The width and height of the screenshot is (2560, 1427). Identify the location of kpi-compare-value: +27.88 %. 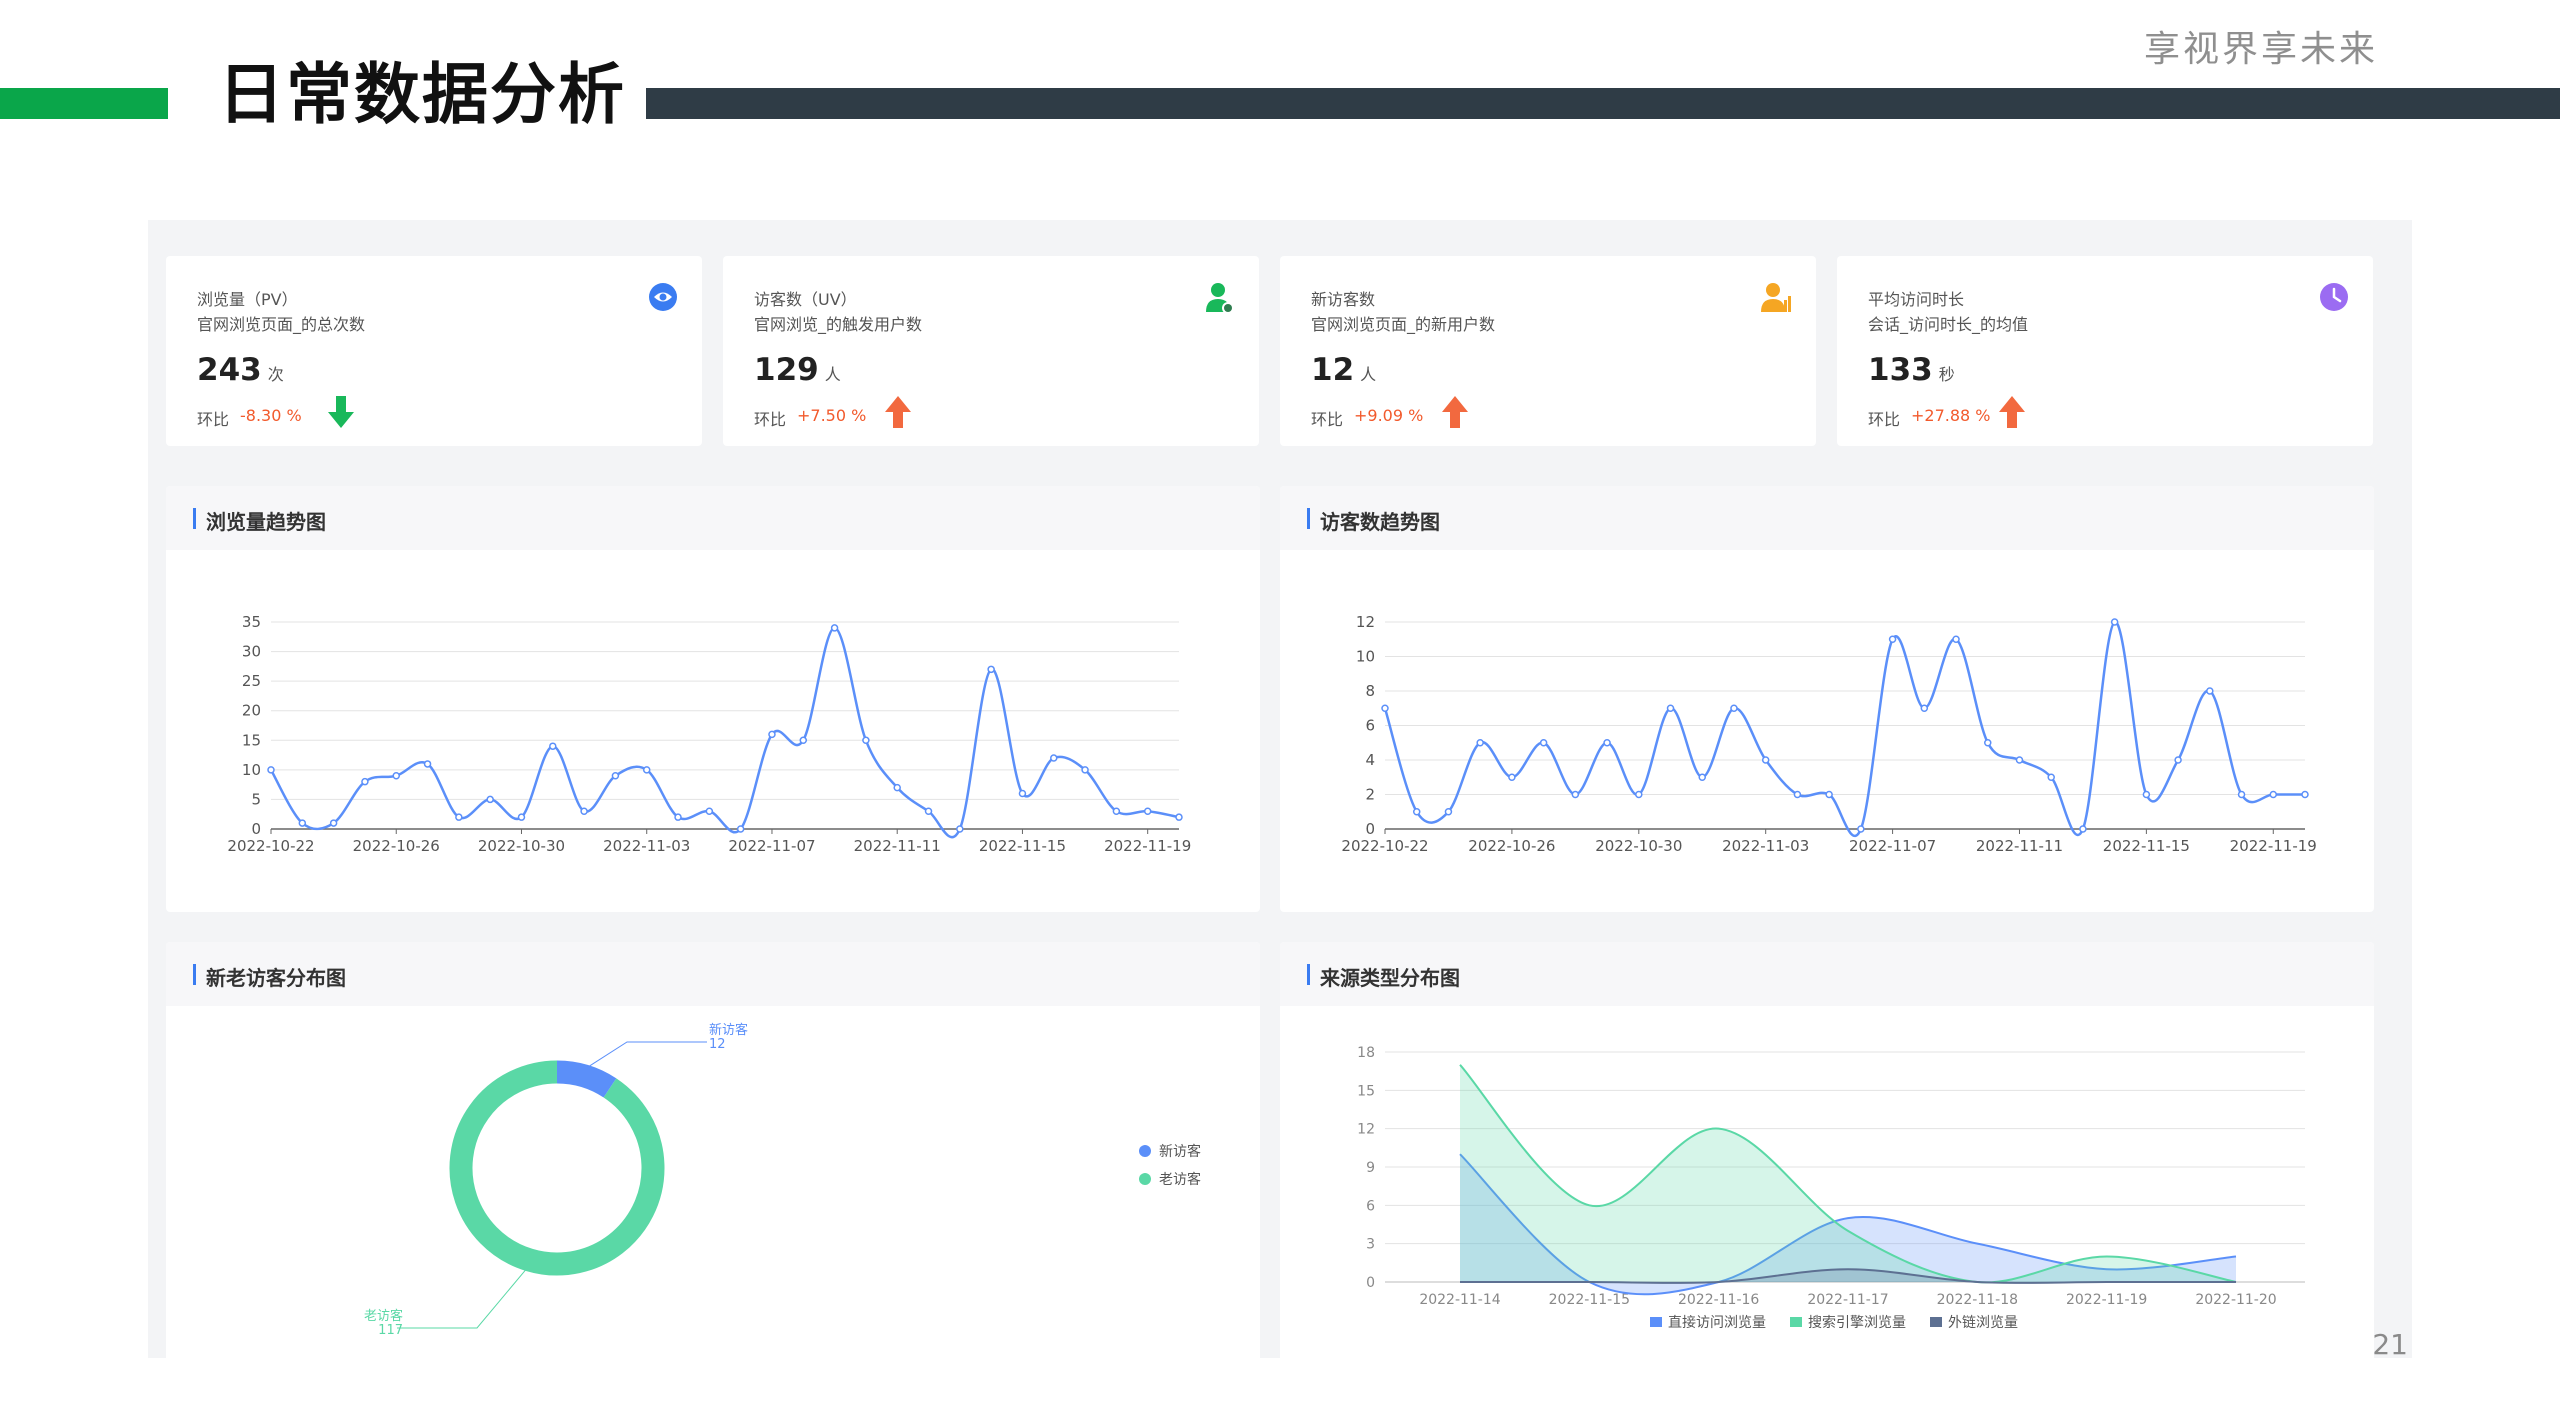
(1951, 415).